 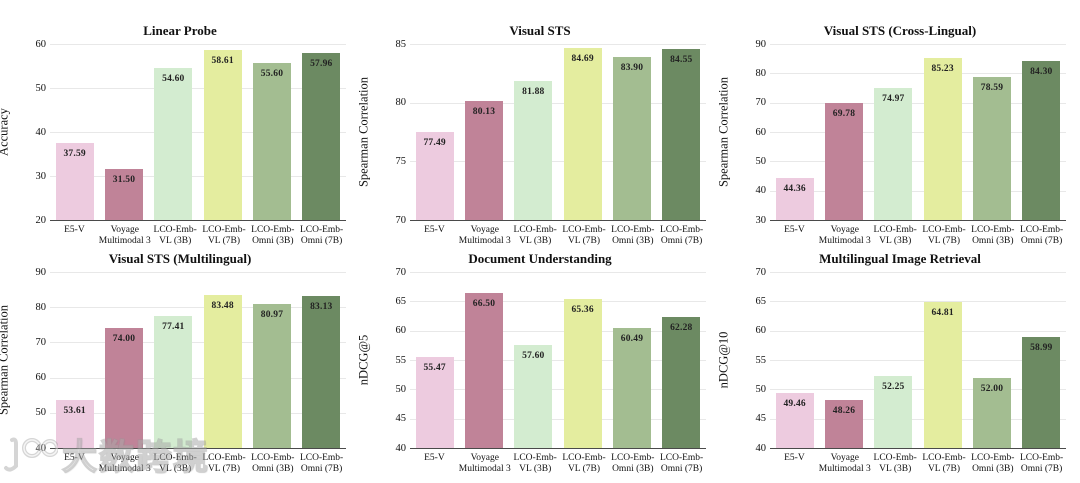 I want to click on bar-voyage-multimodal-3: 80.13, so click(x=483, y=160).